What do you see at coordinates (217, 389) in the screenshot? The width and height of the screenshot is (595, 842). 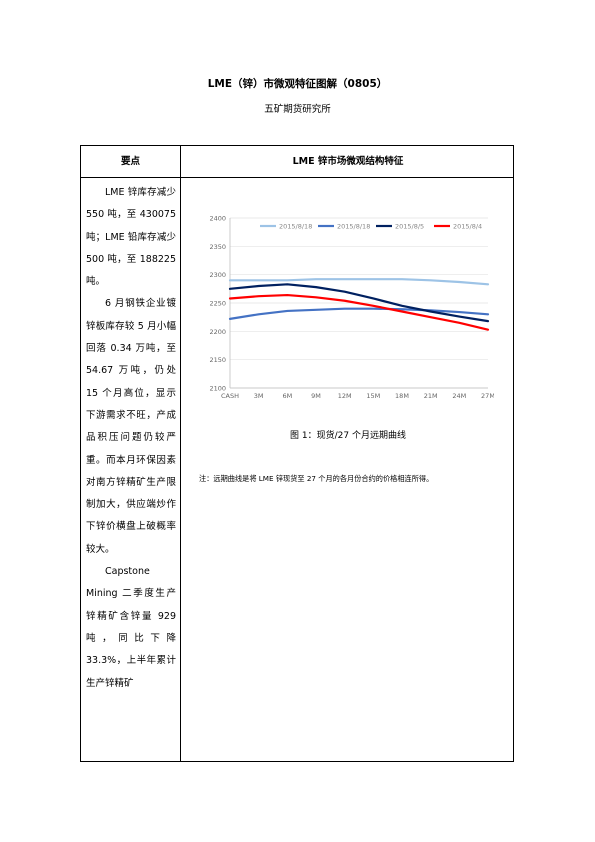 I see `y-tick-label: 2100` at bounding box center [217, 389].